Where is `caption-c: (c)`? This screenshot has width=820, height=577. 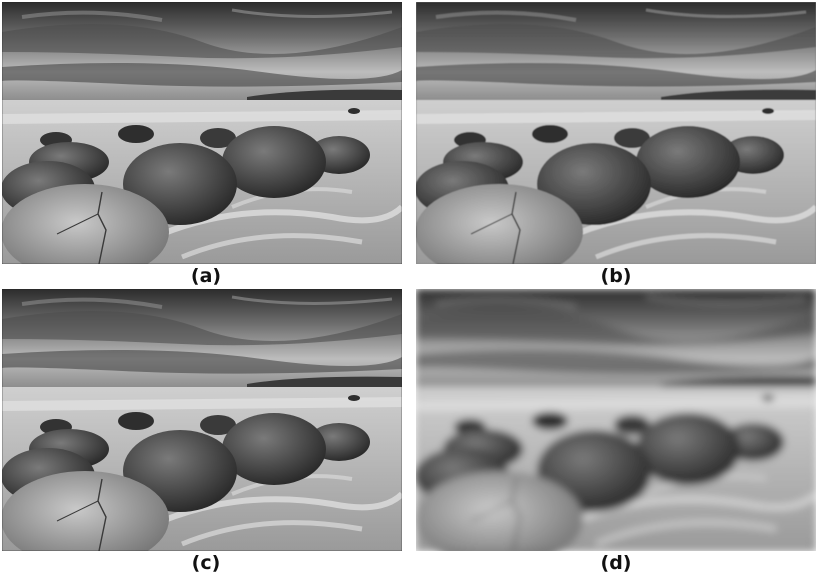
caption-c: (c) is located at coordinates (206, 563).